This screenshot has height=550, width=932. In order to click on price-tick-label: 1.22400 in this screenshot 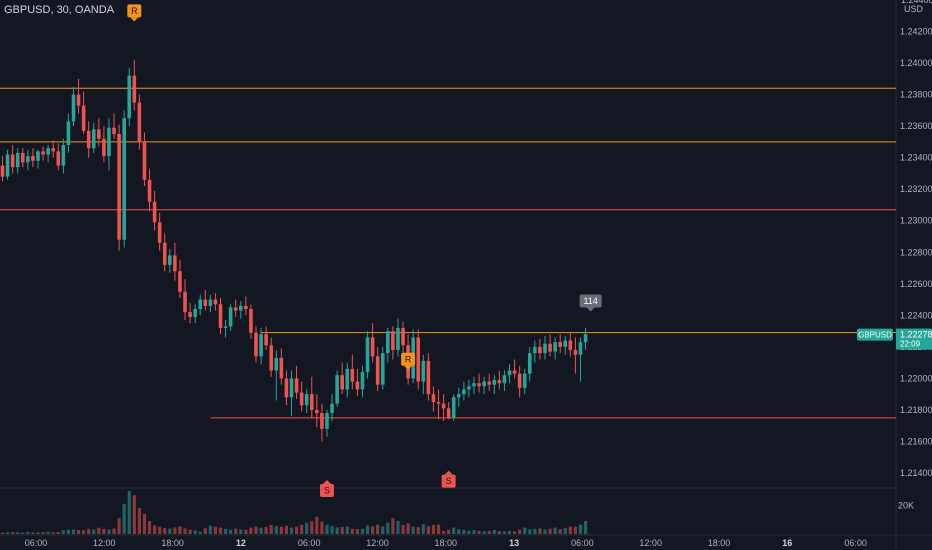, I will do `click(916, 315)`.